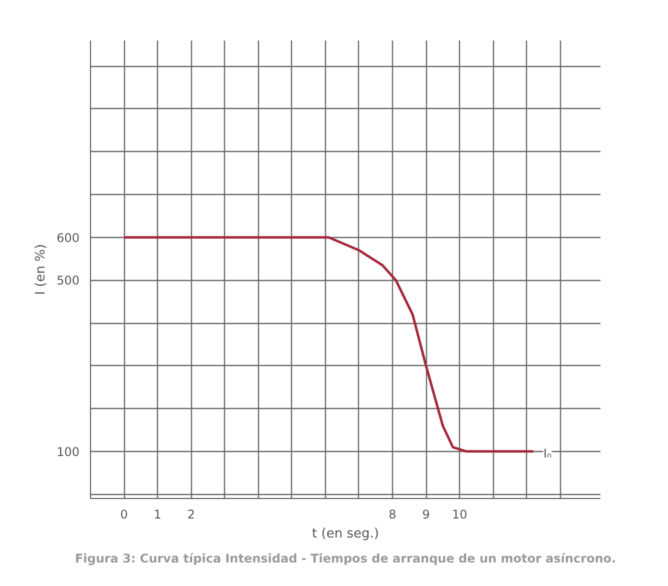  What do you see at coordinates (68, 281) in the screenshot?
I see `y-tick-label: 500` at bounding box center [68, 281].